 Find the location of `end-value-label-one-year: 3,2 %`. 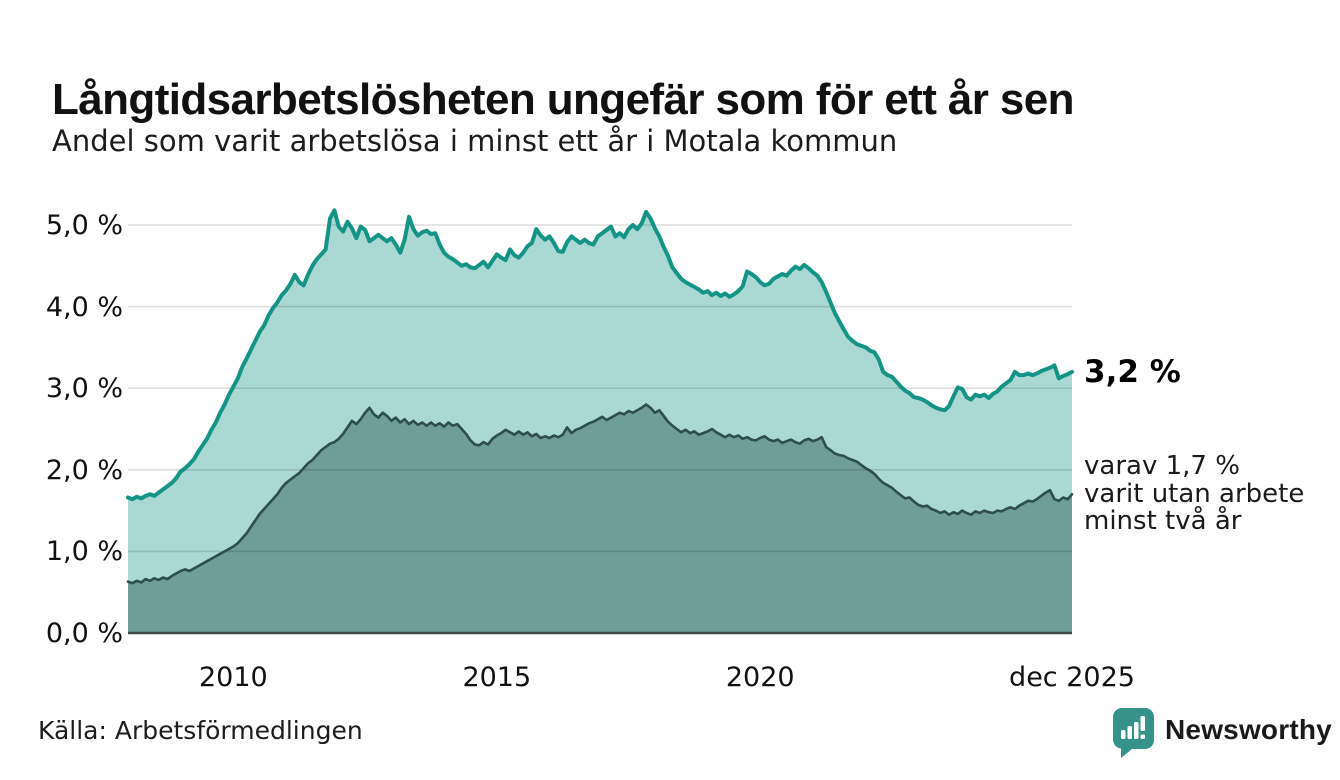

end-value-label-one-year: 3,2 % is located at coordinates (1132, 372).